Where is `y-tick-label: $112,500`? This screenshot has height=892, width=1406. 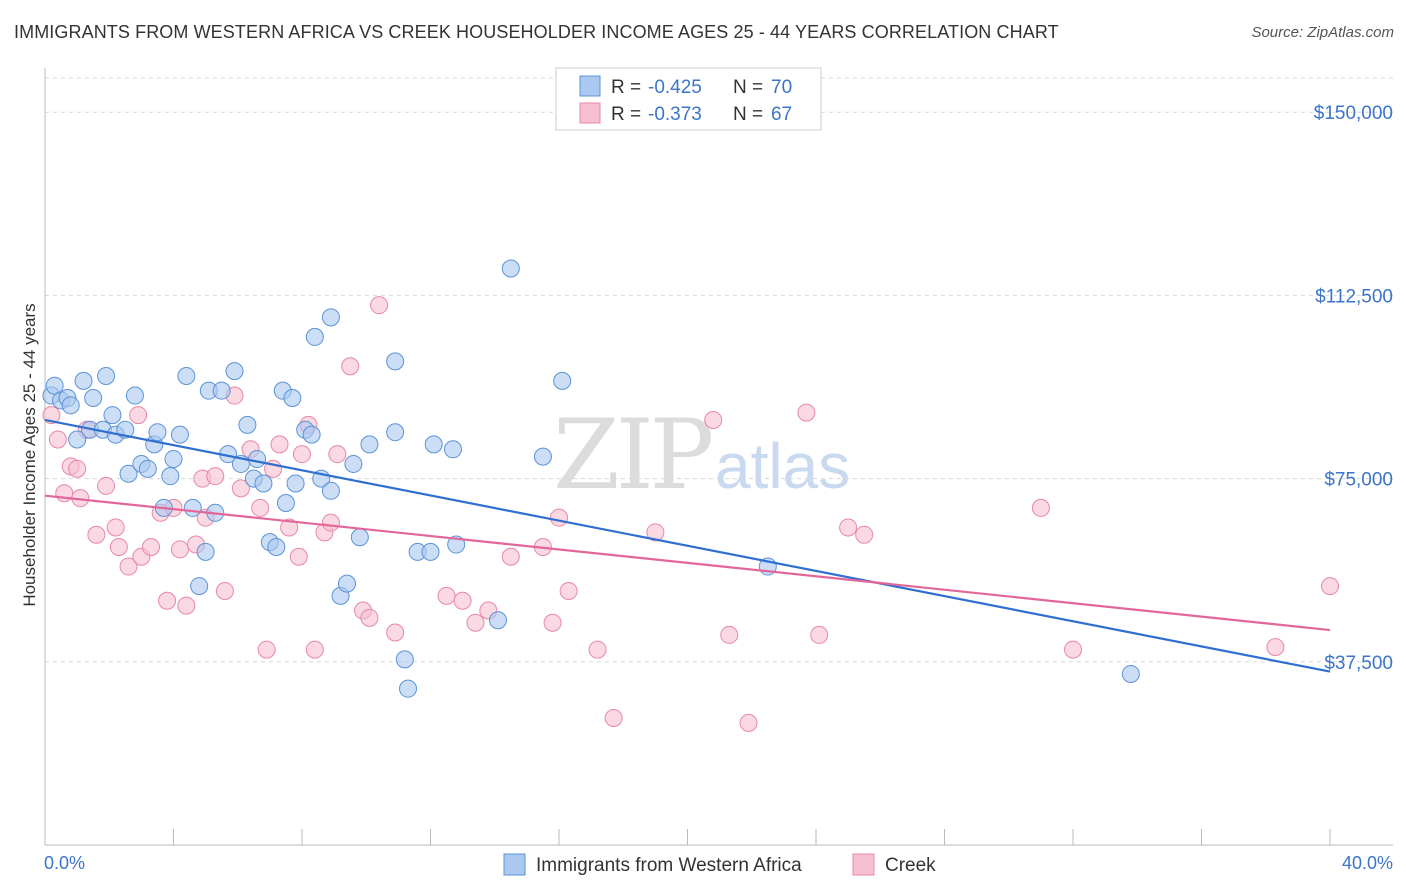 y-tick-label: $112,500 is located at coordinates (1354, 296).